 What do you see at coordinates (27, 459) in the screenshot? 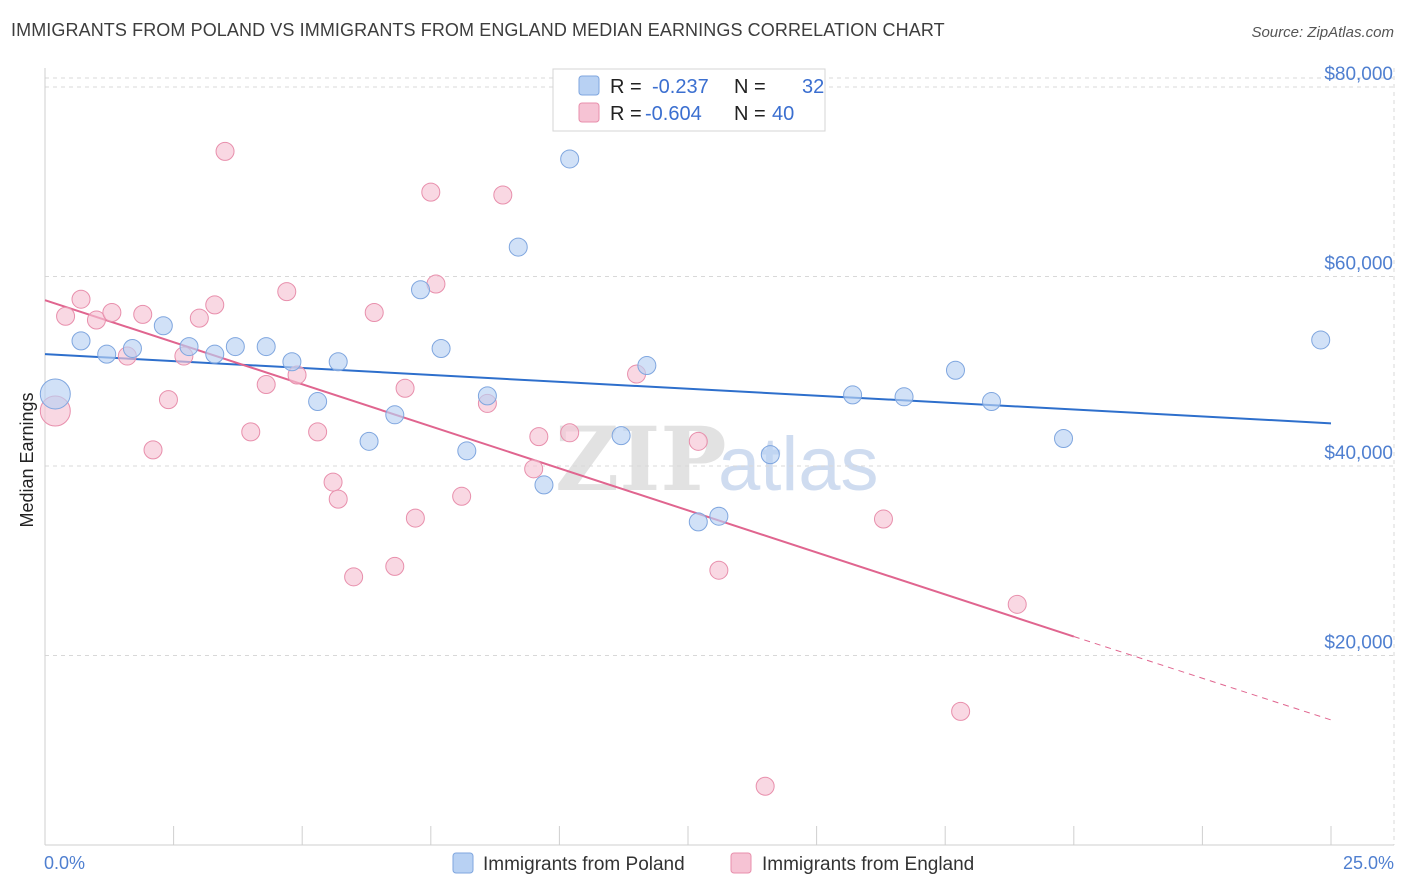
I see `y-axis-title: Median Earnings` at bounding box center [27, 459].